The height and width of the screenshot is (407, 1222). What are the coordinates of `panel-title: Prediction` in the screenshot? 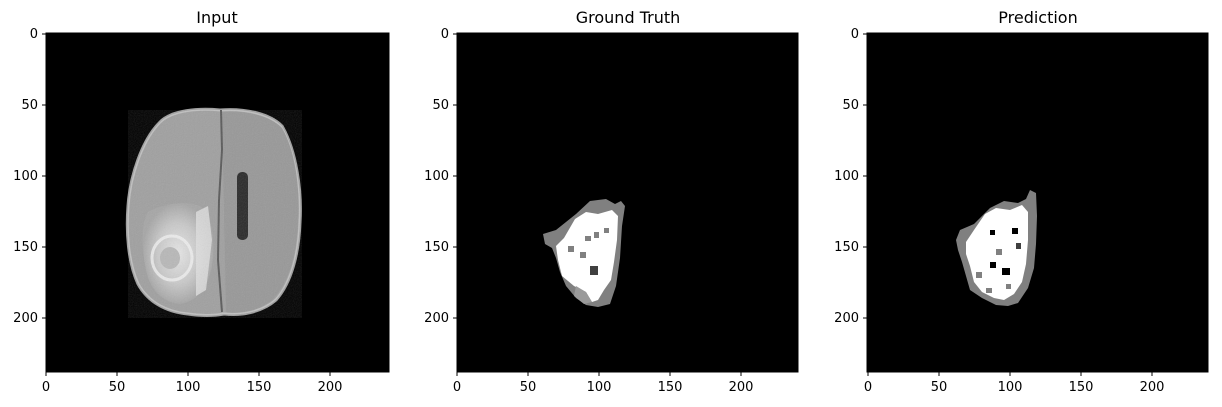 It's located at (1037, 17).